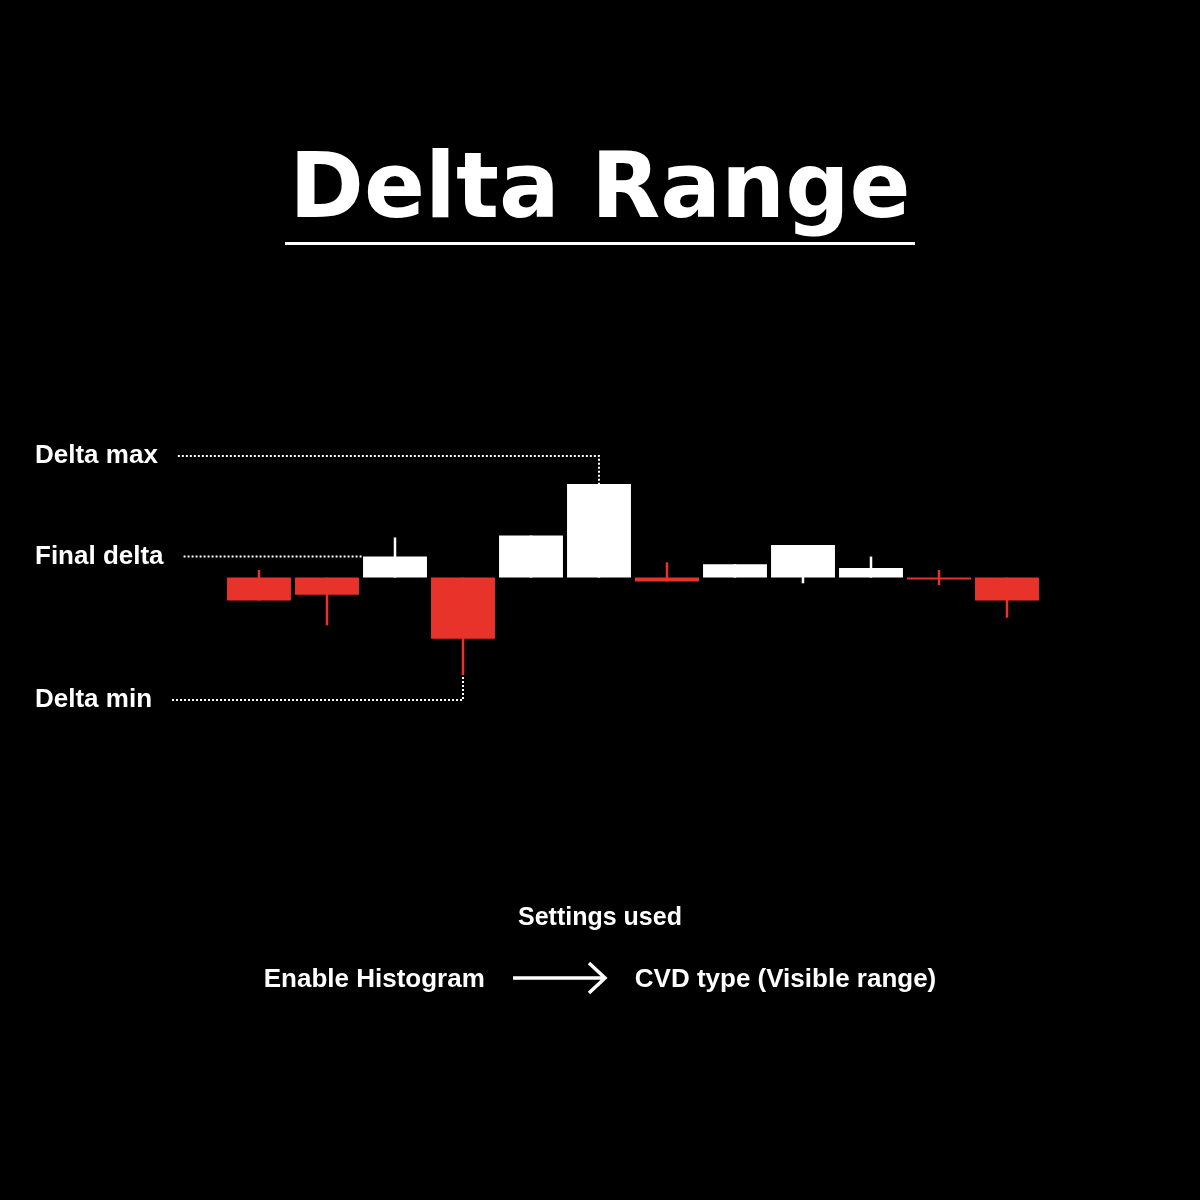 Image resolution: width=1200 pixels, height=1200 pixels. Describe the element at coordinates (600, 916) in the screenshot. I see `text: Settings used` at that location.